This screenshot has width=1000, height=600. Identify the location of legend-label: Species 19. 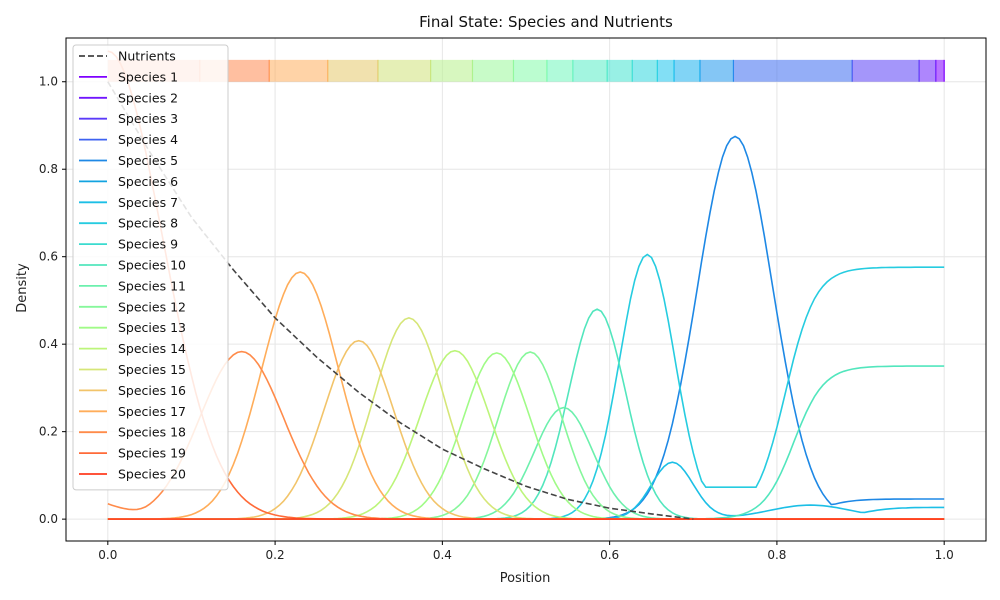
(152, 453).